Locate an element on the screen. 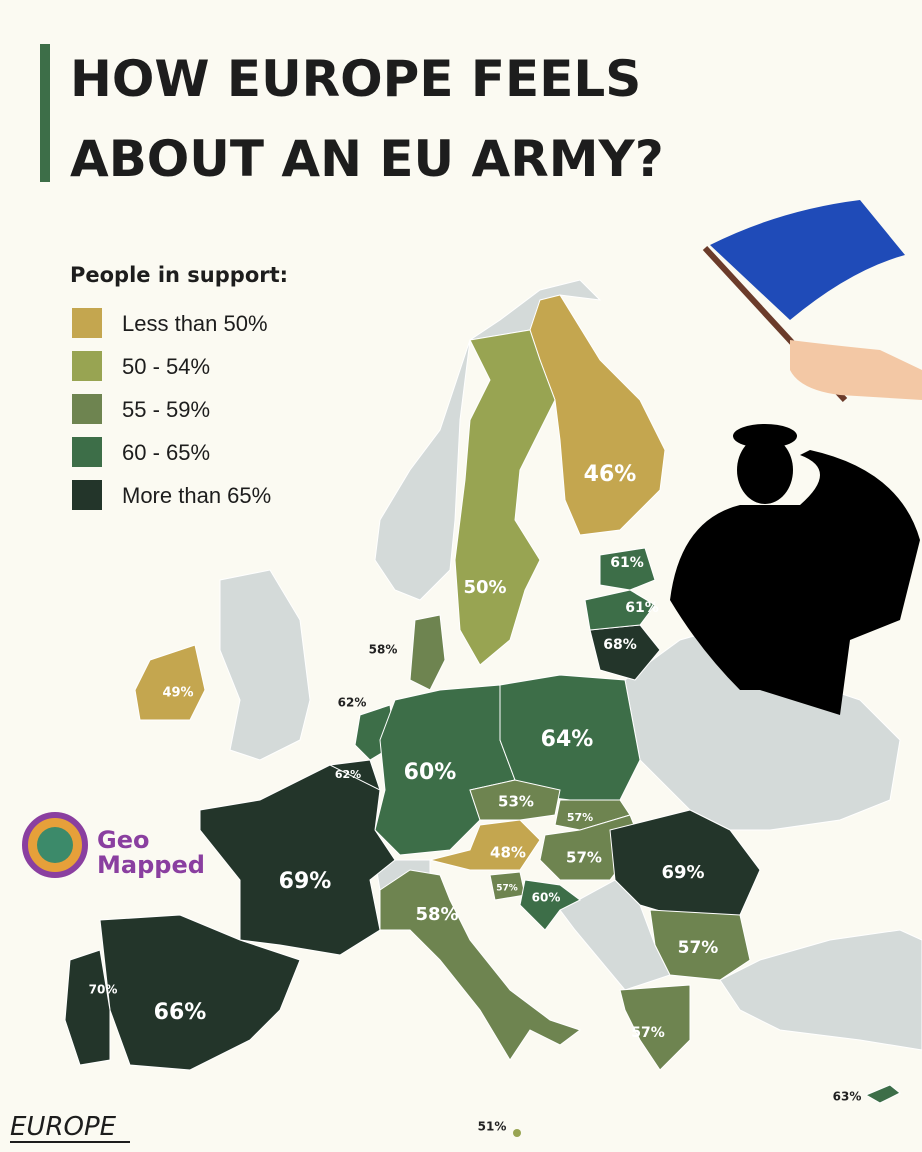  map-label: 53% is located at coordinates (516, 802).